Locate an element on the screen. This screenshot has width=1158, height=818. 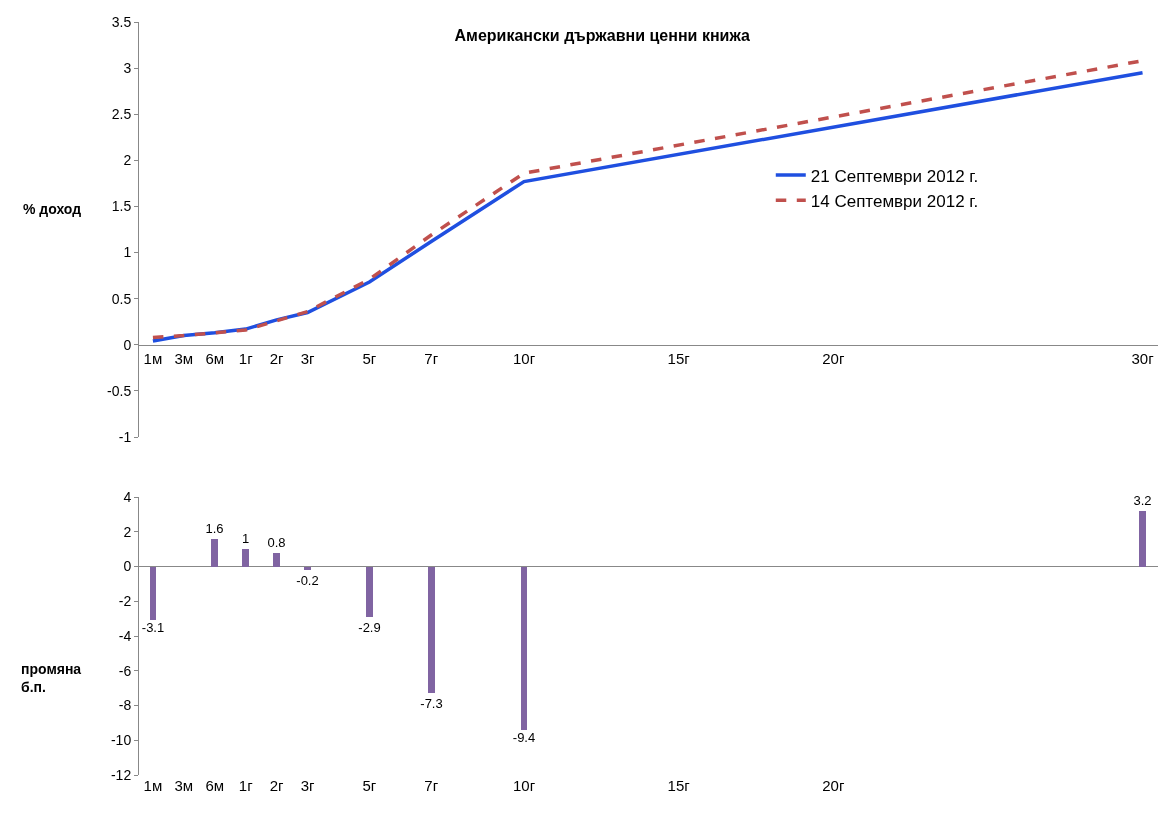
y-tick-label: -6 is located at coordinates (125, 670).